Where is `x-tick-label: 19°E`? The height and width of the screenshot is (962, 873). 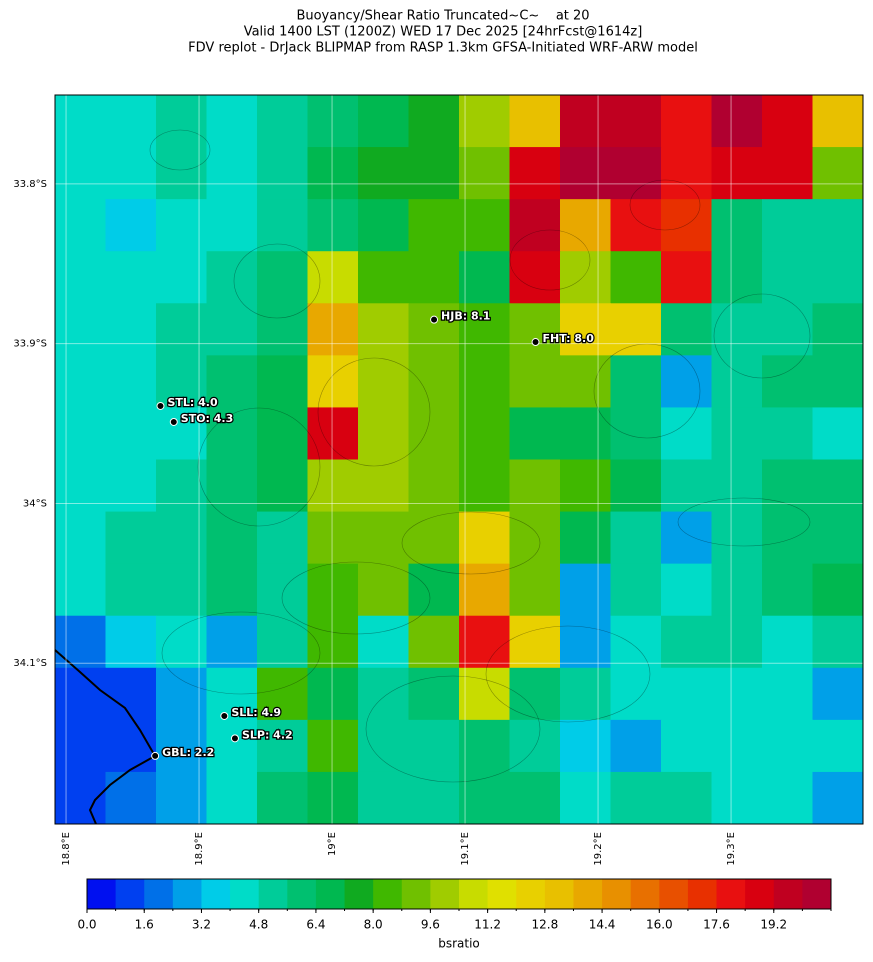 x-tick-label: 19°E is located at coordinates (332, 844).